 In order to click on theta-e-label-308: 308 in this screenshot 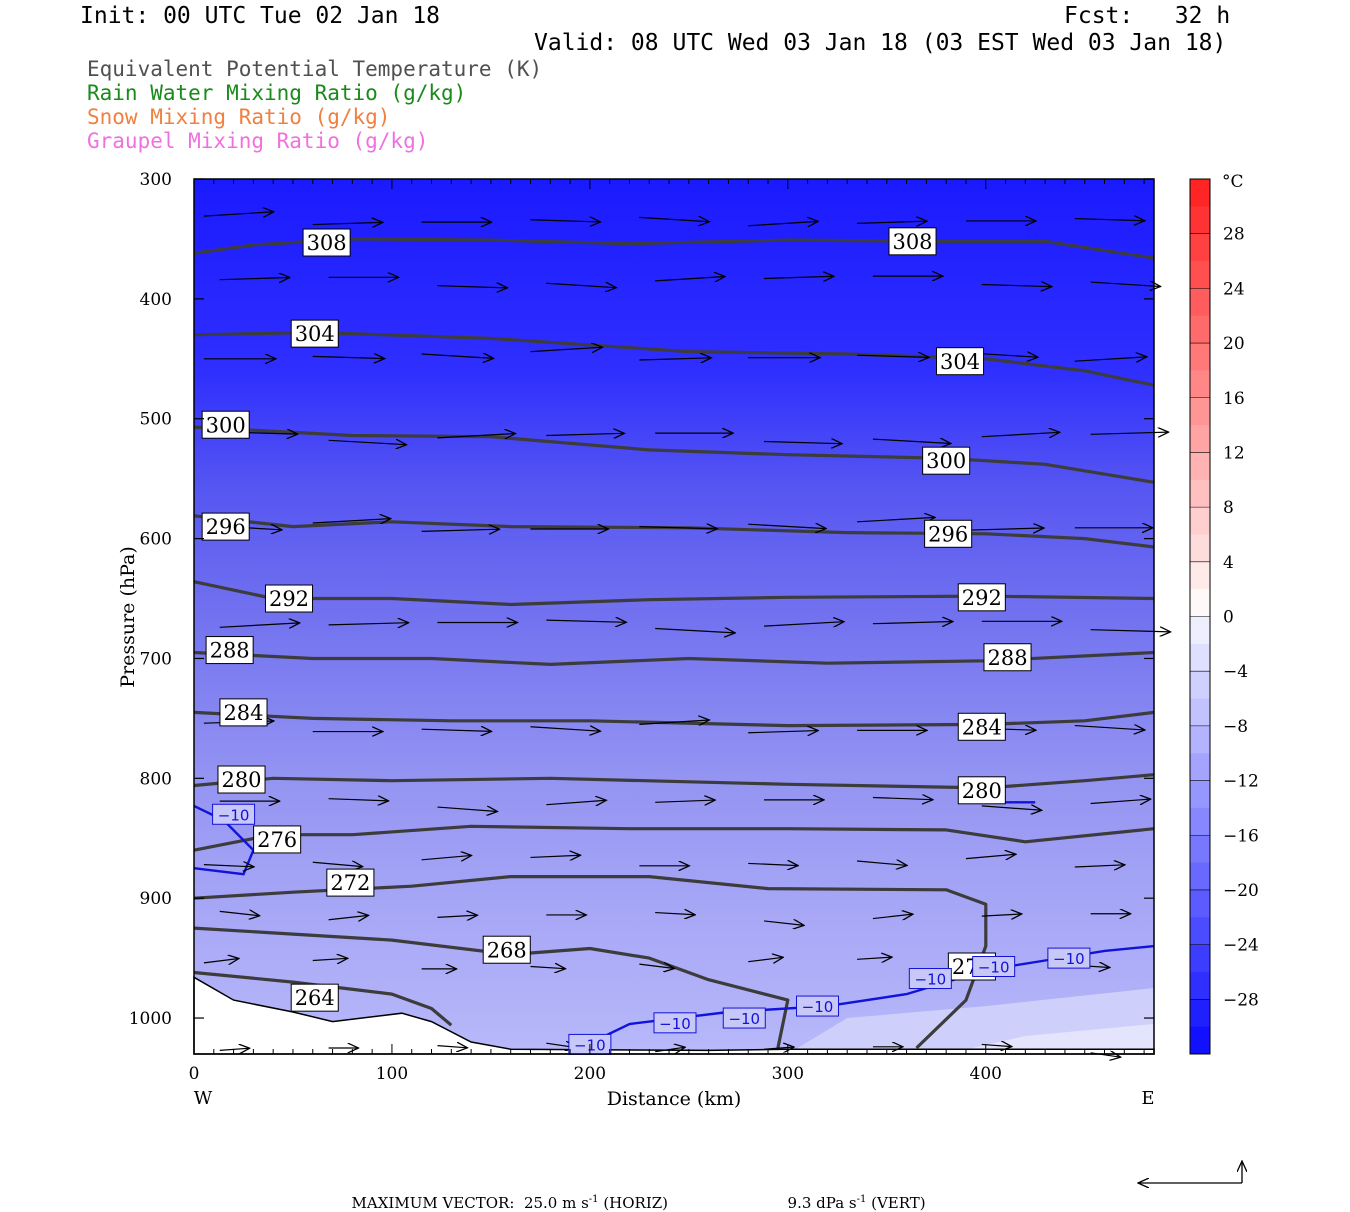, I will do `click(327, 243)`.